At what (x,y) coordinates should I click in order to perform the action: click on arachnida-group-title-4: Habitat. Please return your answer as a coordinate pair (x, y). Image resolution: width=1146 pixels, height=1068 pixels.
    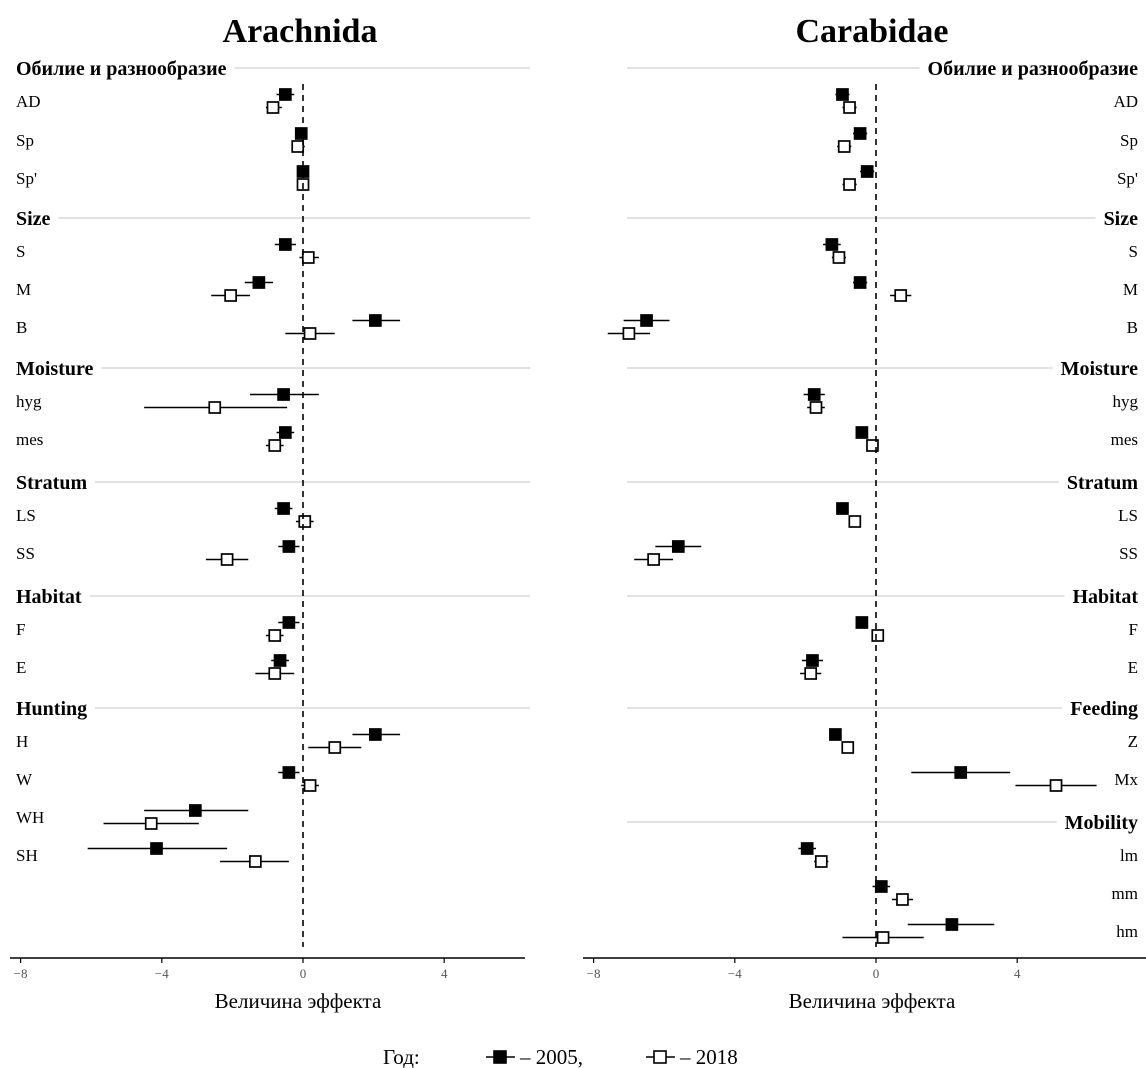
    Looking at the image, I should click on (49, 597).